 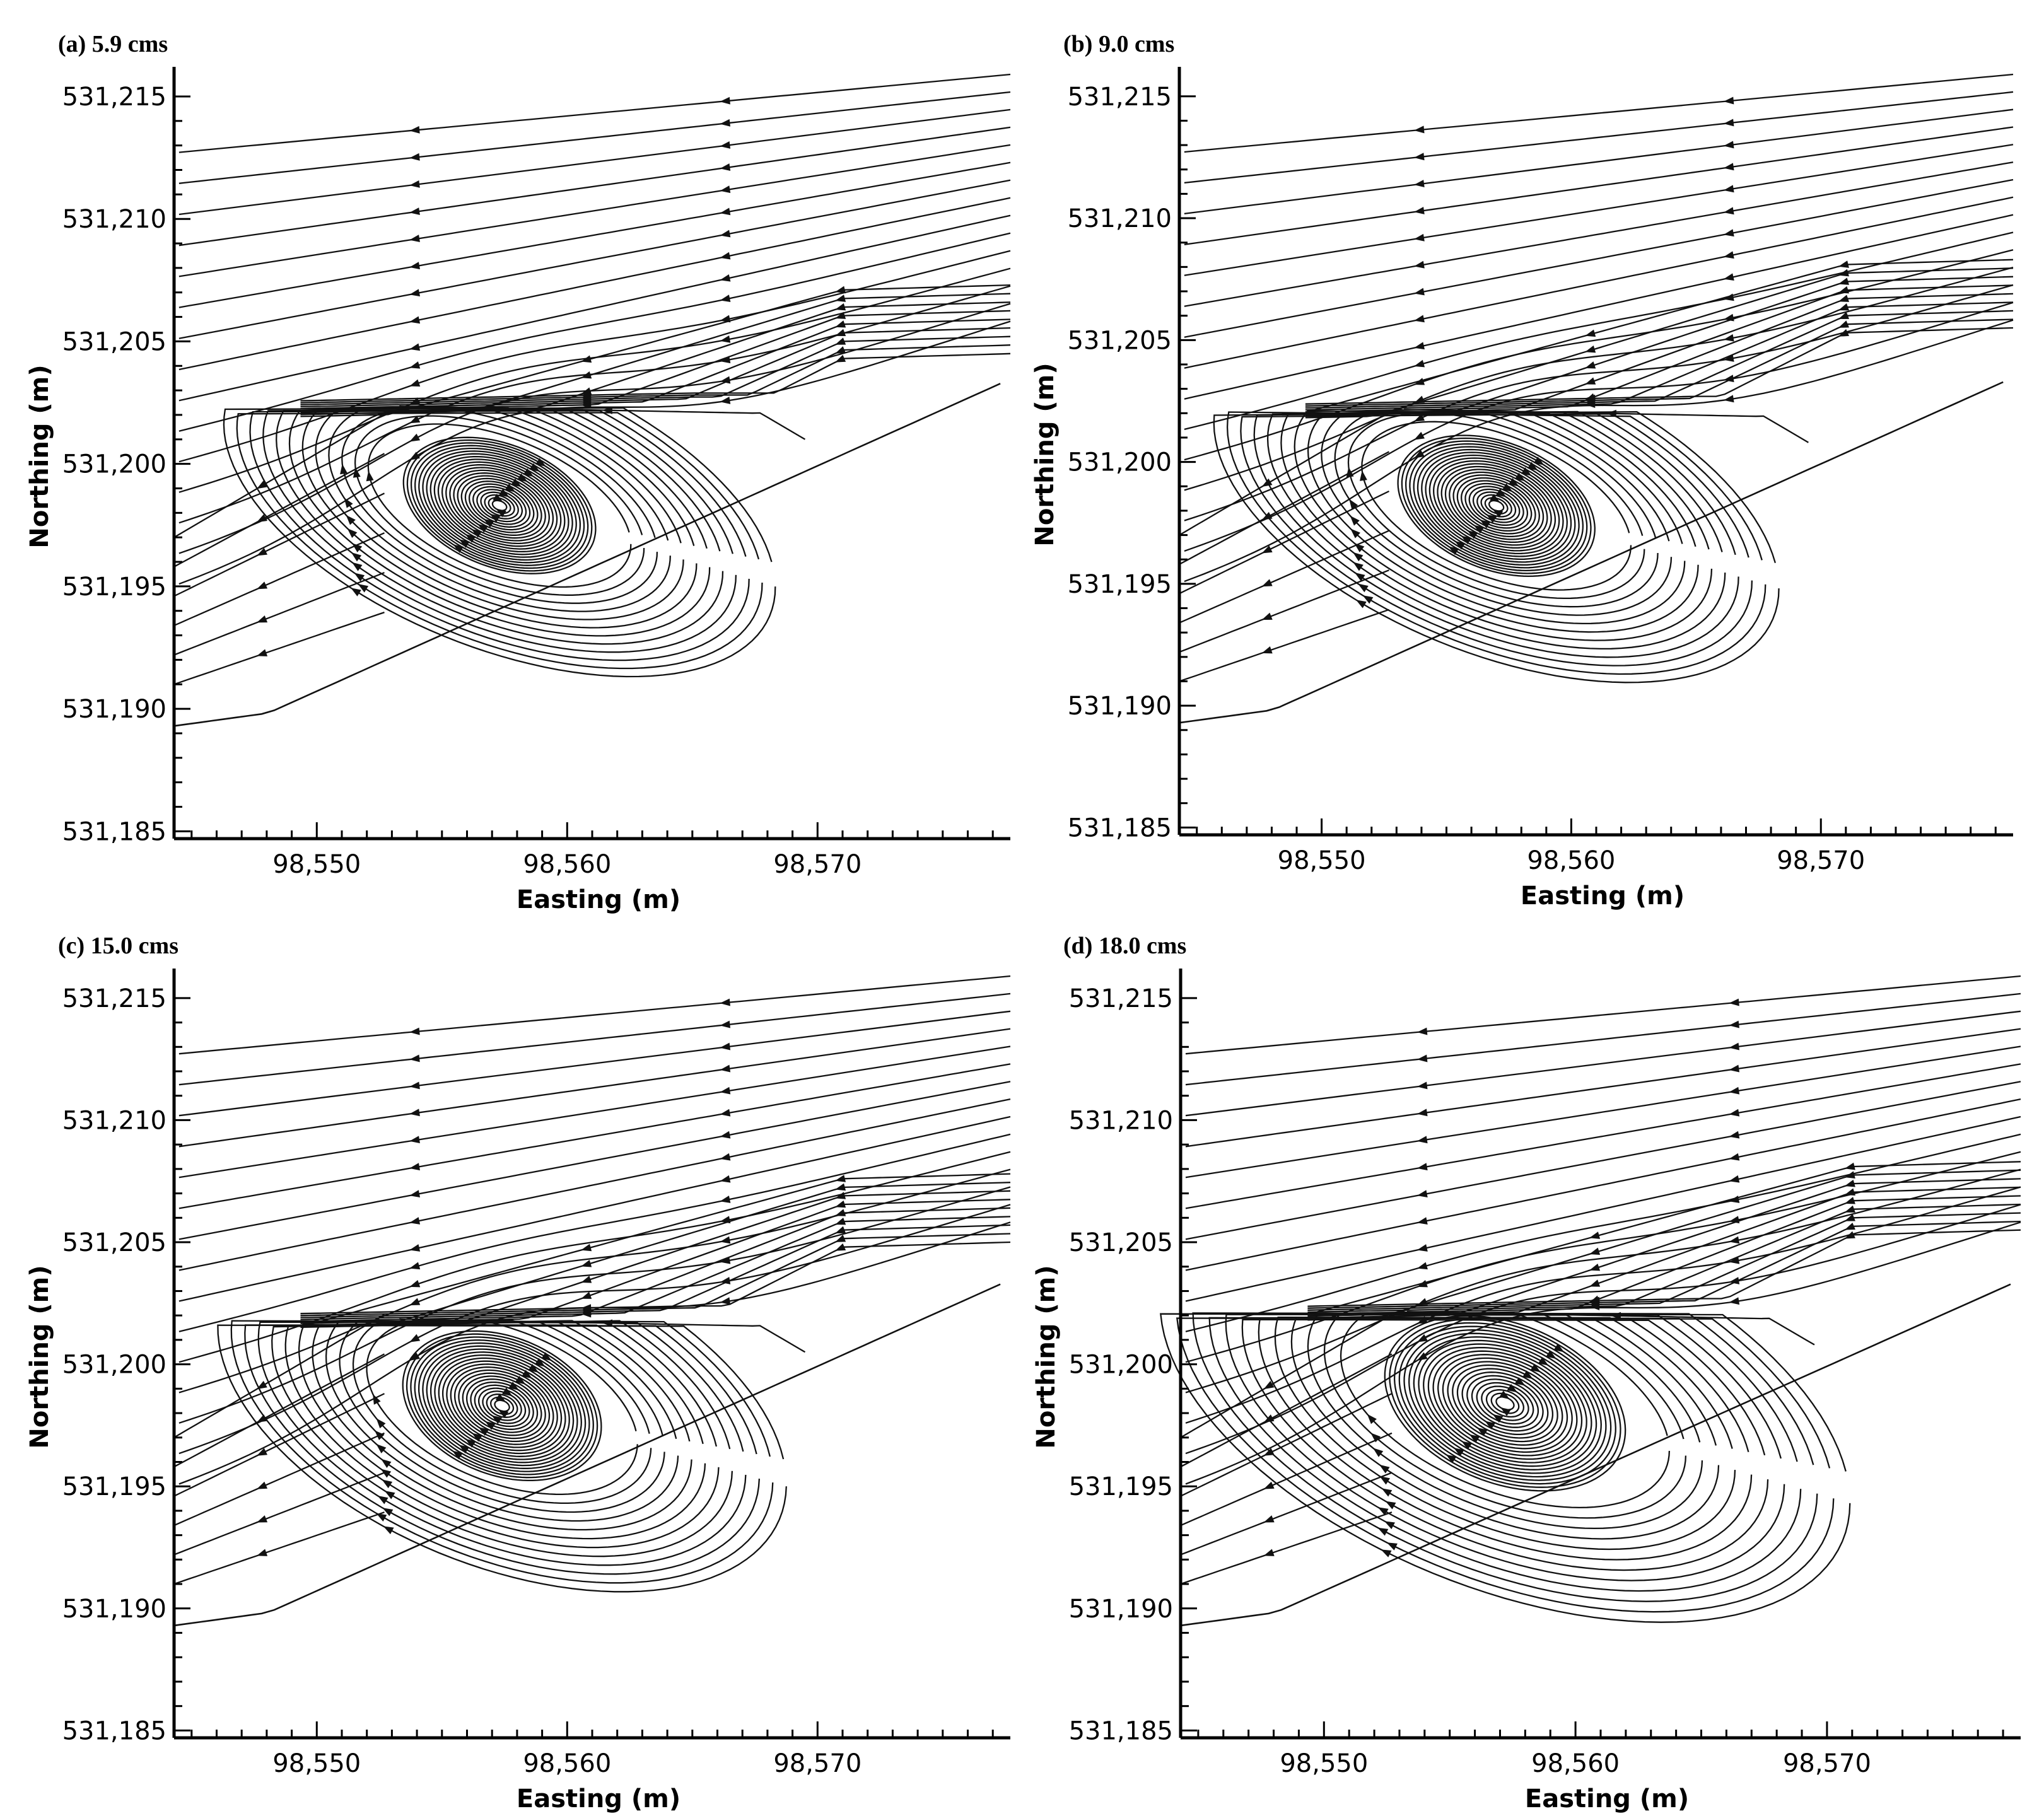 I want to click on y-tick-label: 531,205, so click(x=114, y=341).